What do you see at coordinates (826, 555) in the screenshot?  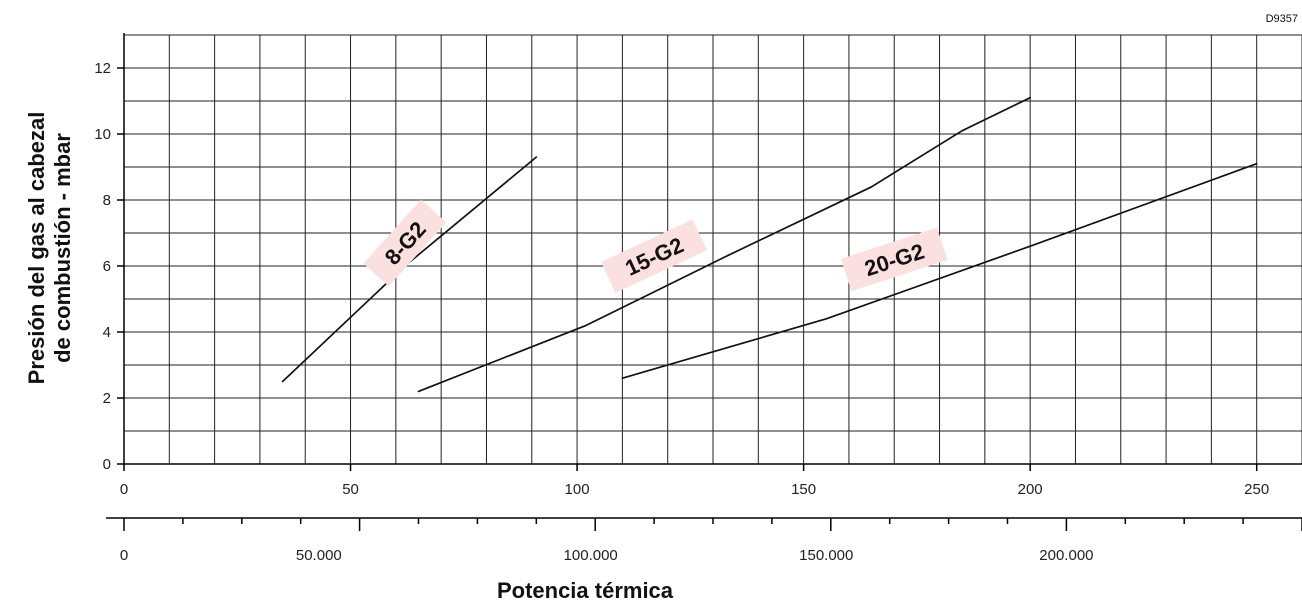 I see `secondary-tick-label: 150.000` at bounding box center [826, 555].